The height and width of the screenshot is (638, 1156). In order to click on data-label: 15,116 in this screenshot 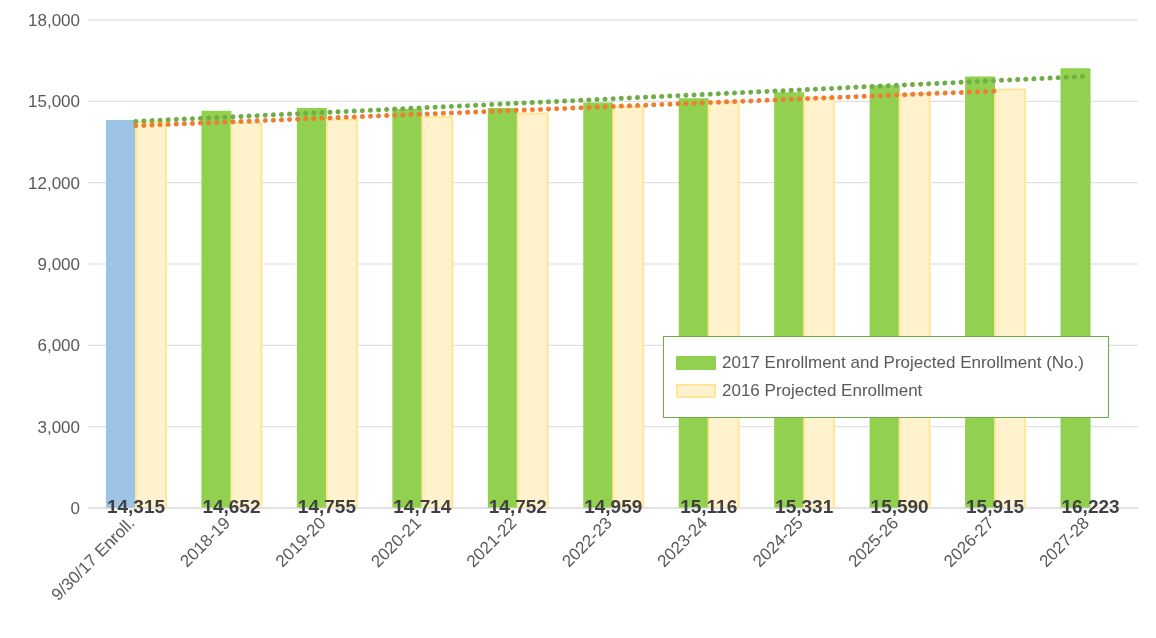, I will do `click(709, 506)`.